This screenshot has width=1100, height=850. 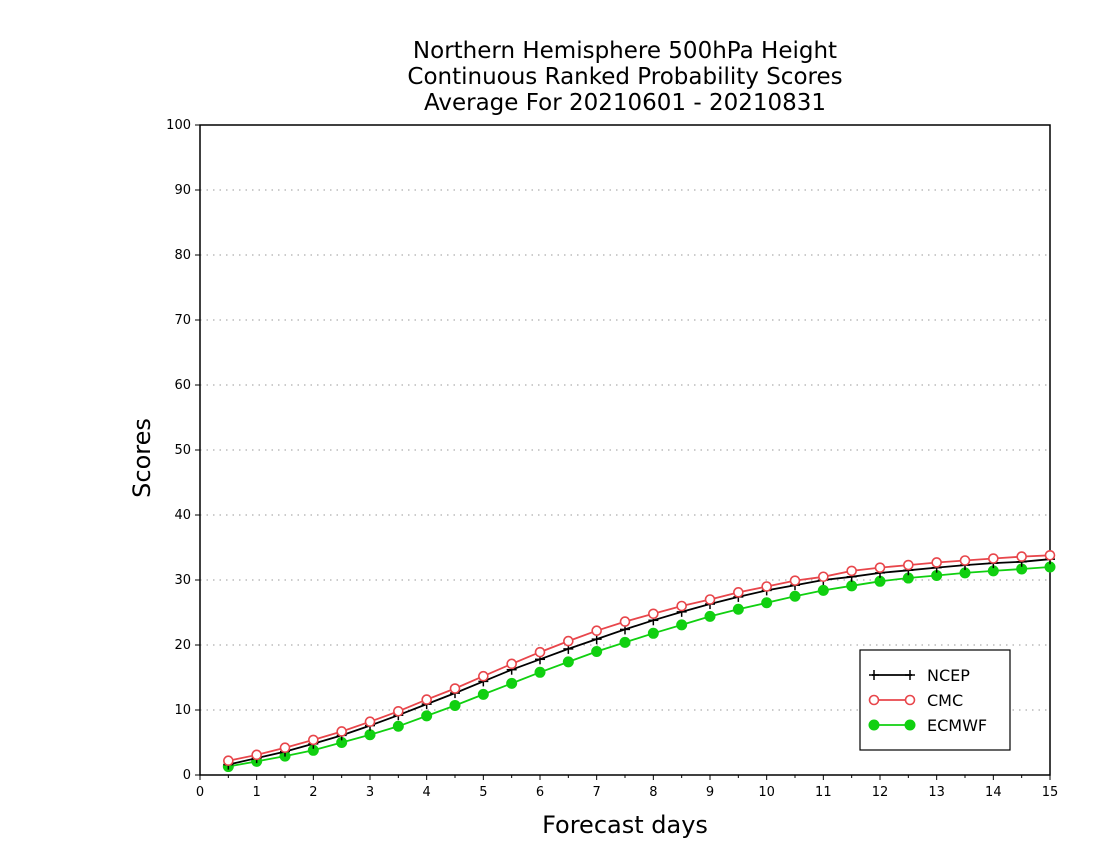 I want to click on x-tick-label: 14, so click(x=993, y=792).